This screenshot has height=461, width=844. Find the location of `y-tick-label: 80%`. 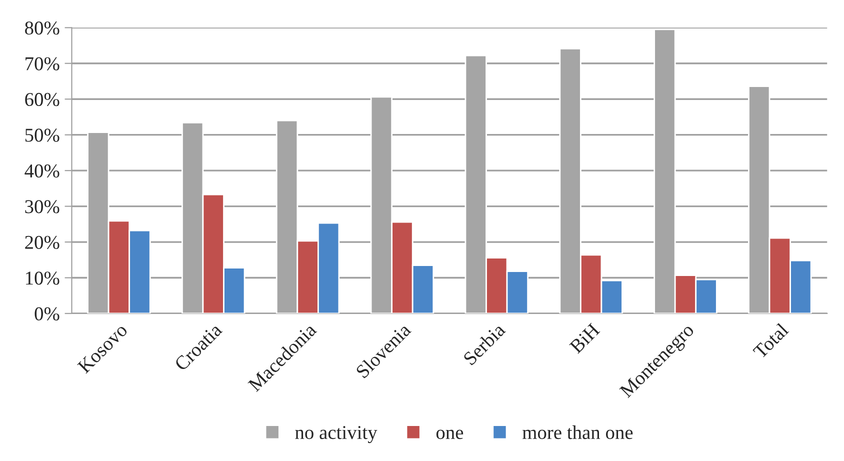

y-tick-label: 80% is located at coordinates (42, 28).